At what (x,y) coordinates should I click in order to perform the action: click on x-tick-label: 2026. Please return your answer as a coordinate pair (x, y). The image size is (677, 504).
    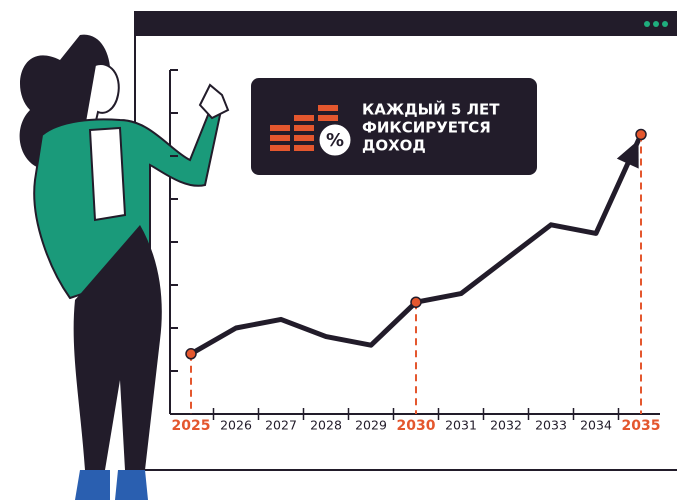
    Looking at the image, I should click on (236, 425).